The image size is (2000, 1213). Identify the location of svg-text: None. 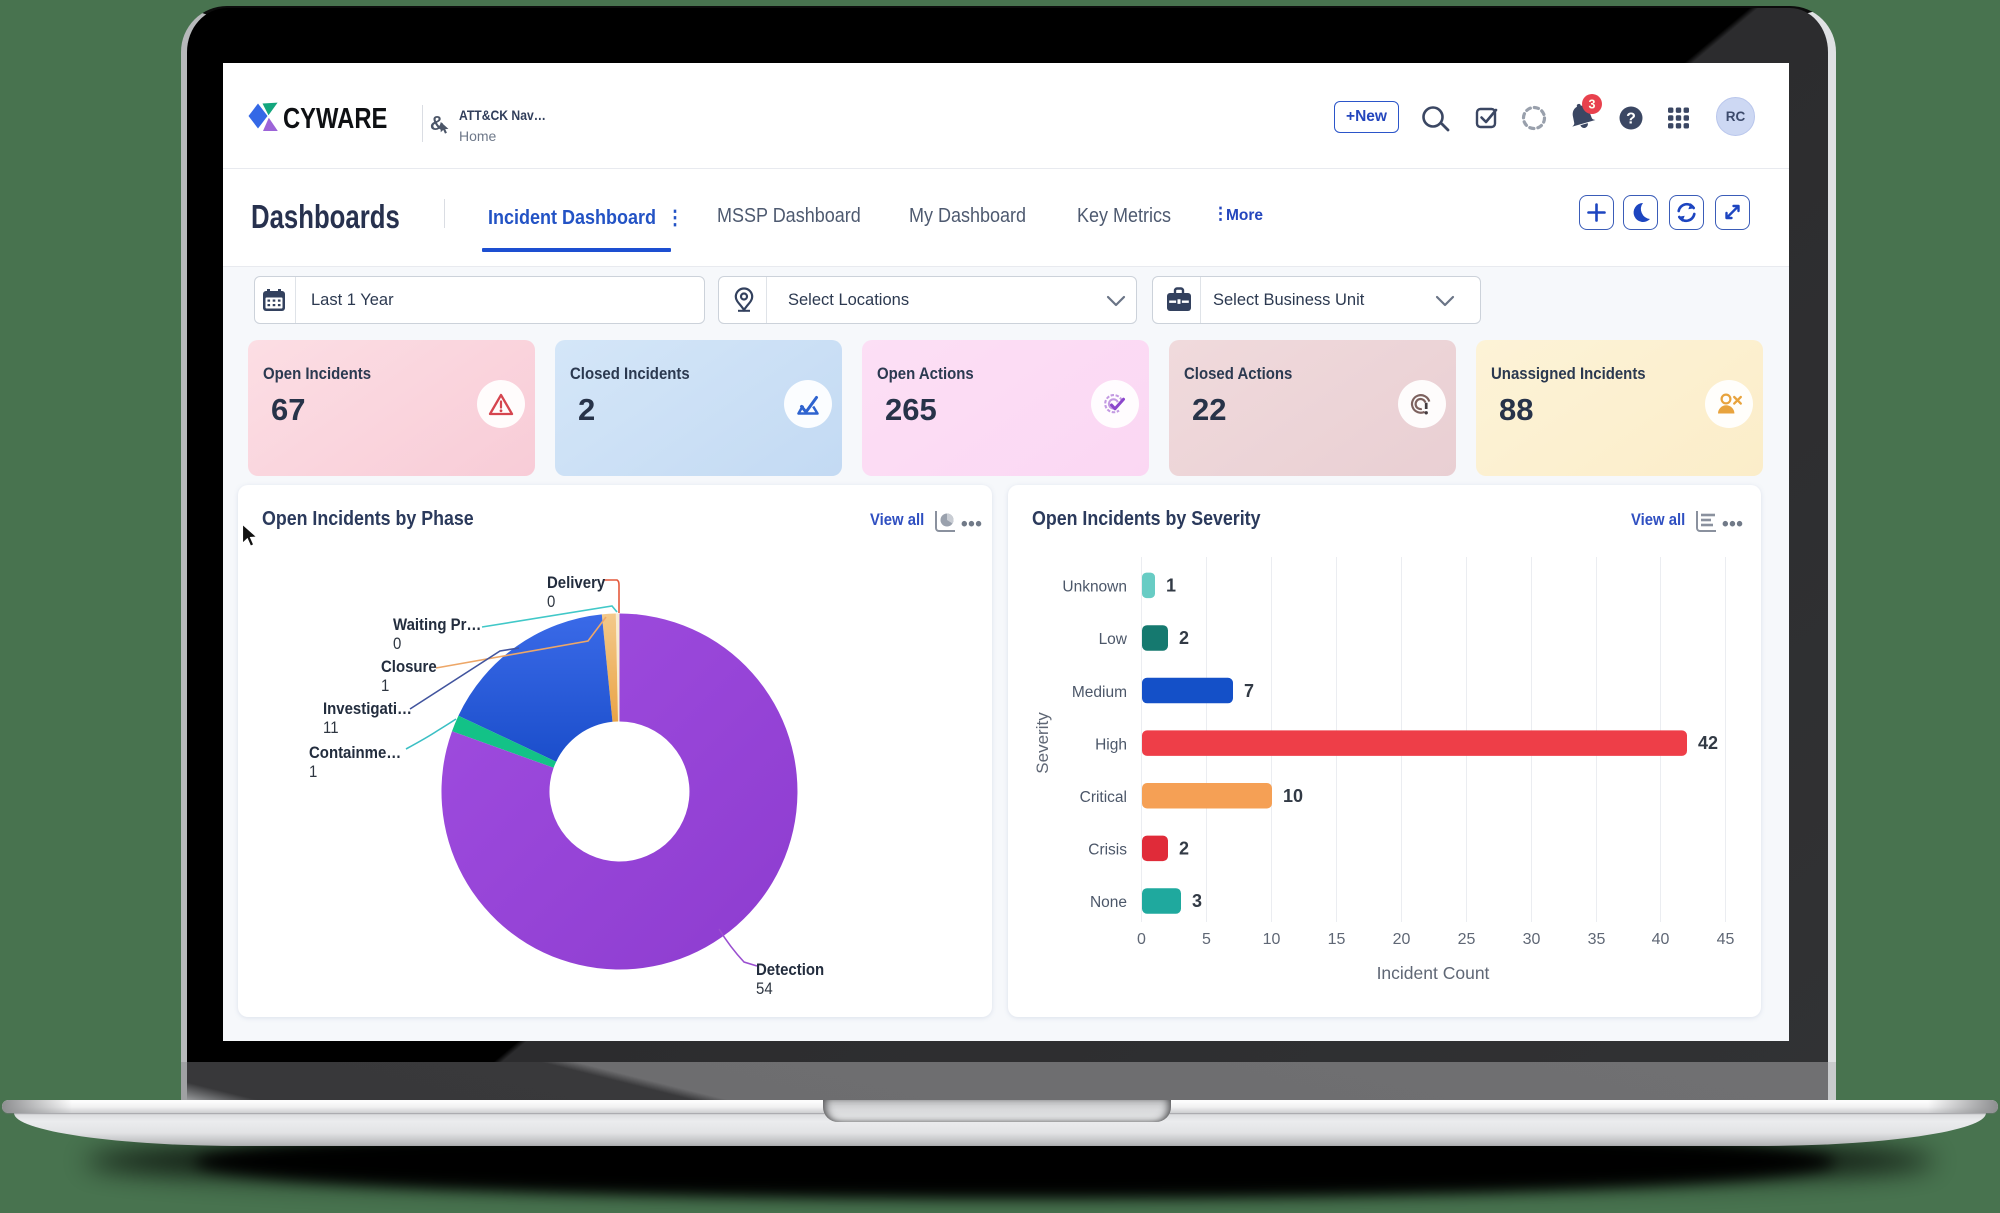
(1108, 902).